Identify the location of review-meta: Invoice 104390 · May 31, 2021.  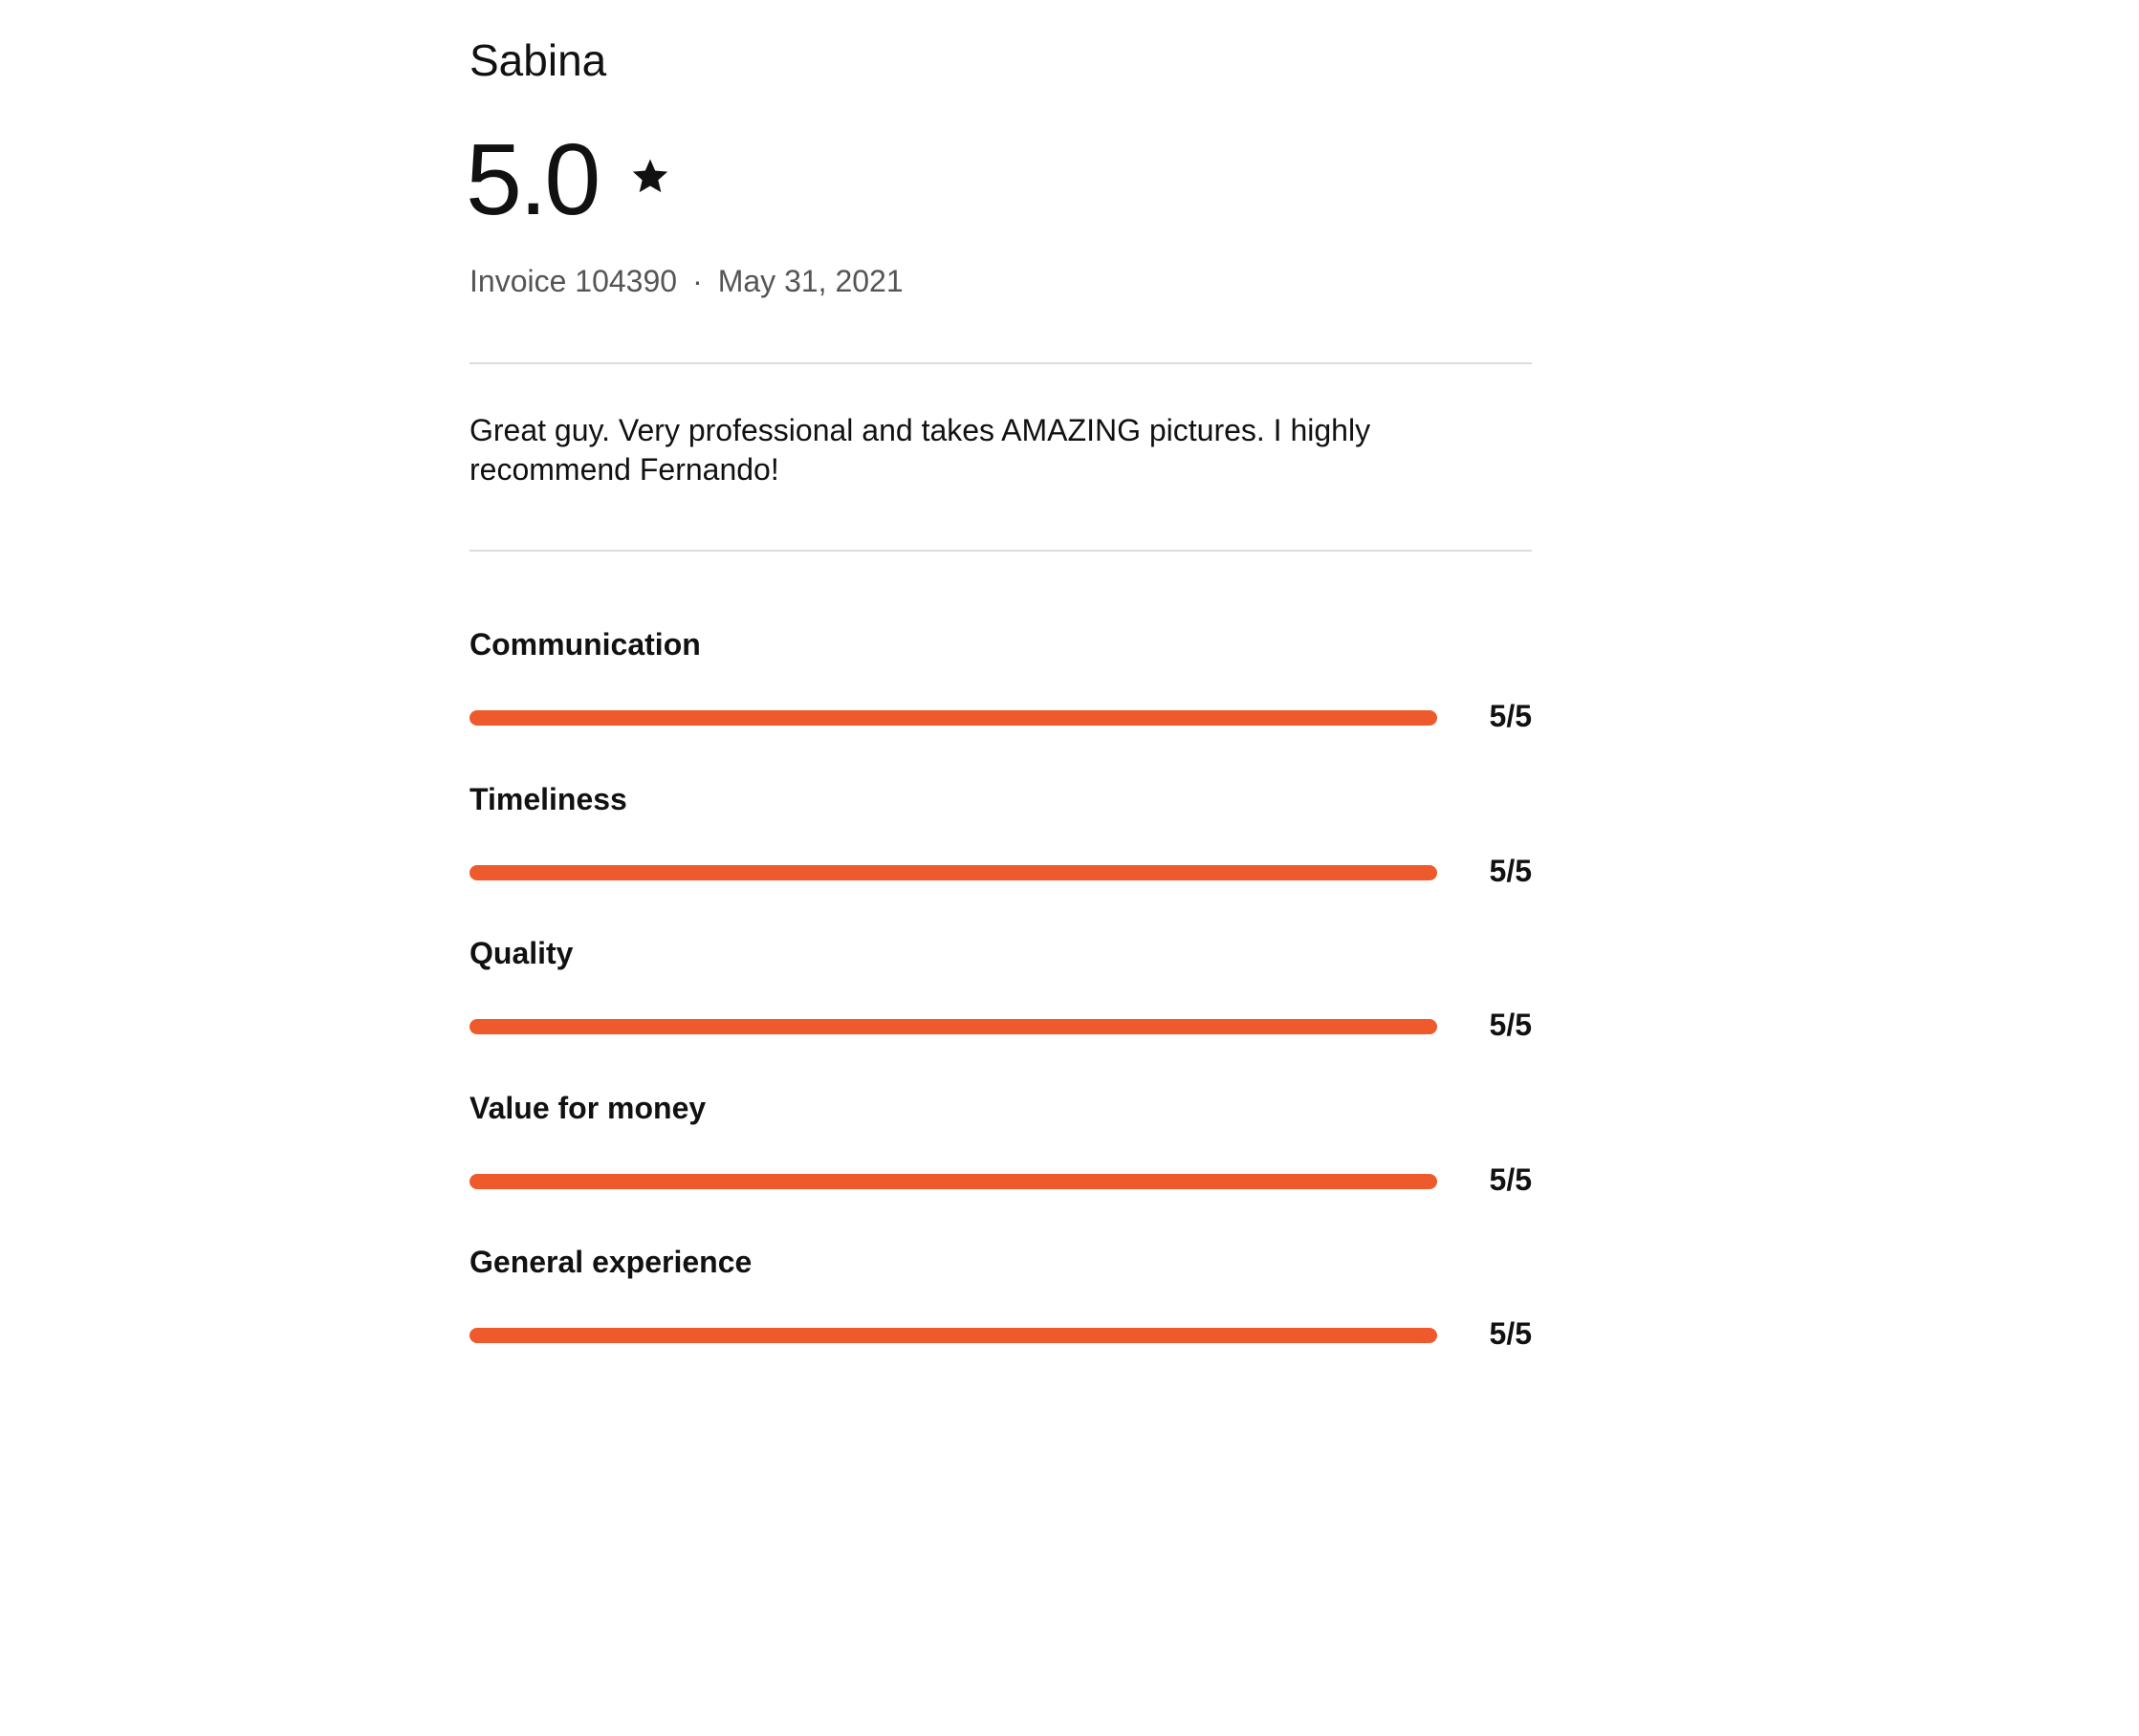
(686, 281).